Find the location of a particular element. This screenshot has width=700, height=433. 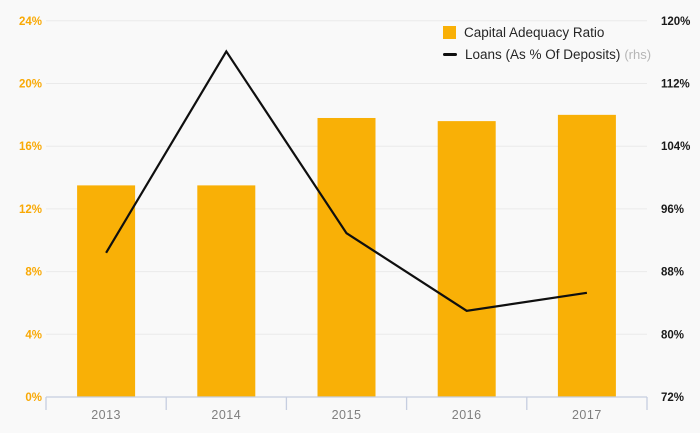

legend-rhs-suffix: (rhs) is located at coordinates (638, 54).